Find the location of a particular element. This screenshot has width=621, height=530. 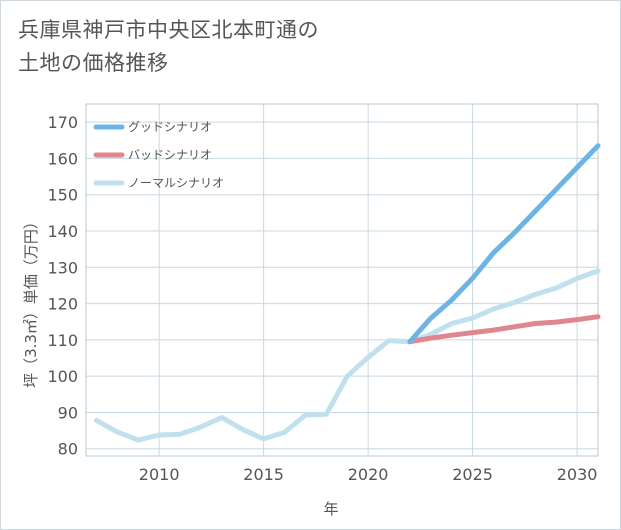

y-tick-label: 160 is located at coordinates (62, 158).